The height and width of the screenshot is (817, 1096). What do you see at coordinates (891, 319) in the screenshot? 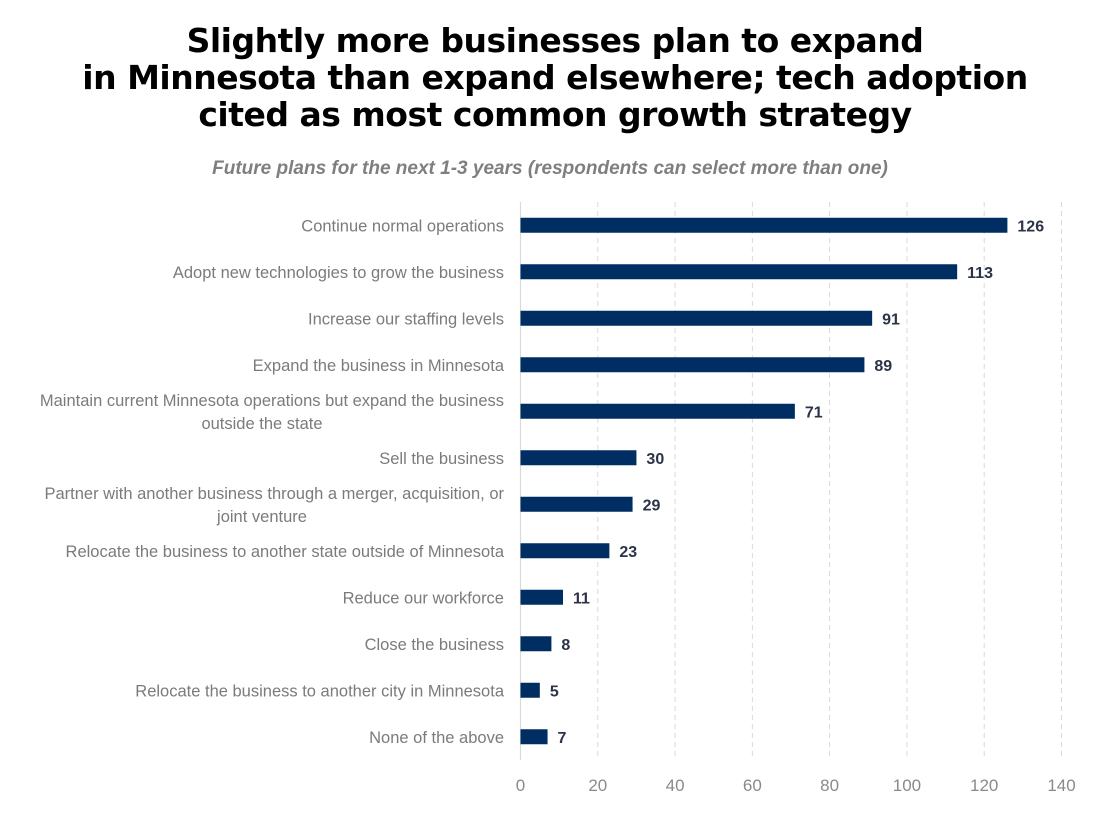
I see `value-label: 91` at bounding box center [891, 319].